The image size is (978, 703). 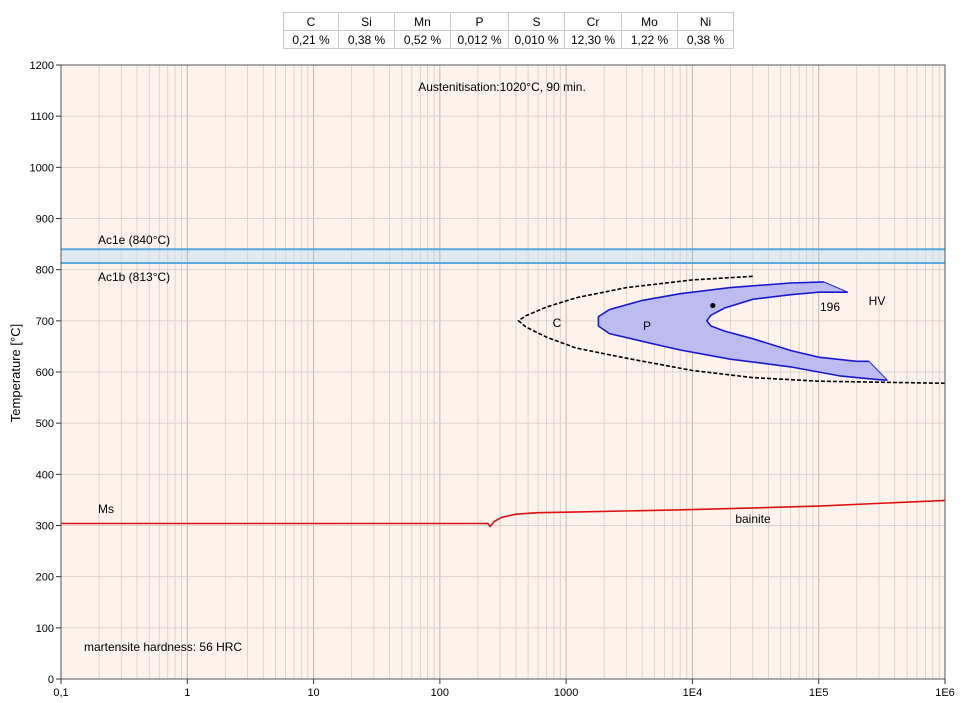 I want to click on x-tick-label: 1000, so click(x=566, y=693).